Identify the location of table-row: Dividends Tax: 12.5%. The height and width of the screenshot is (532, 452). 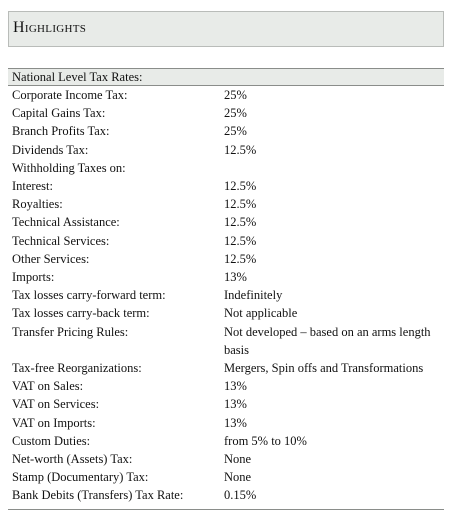
(226, 150).